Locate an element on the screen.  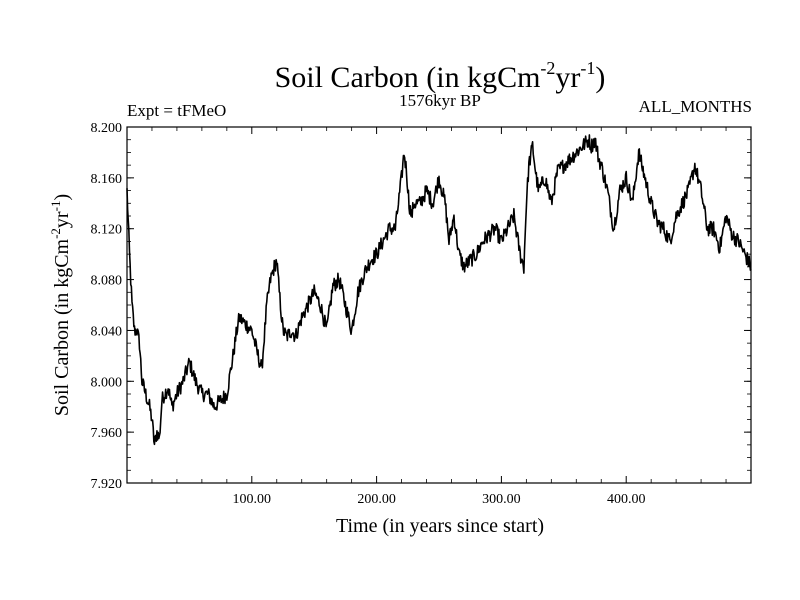
subtitle-label: 1576kyr BP is located at coordinates (440, 100).